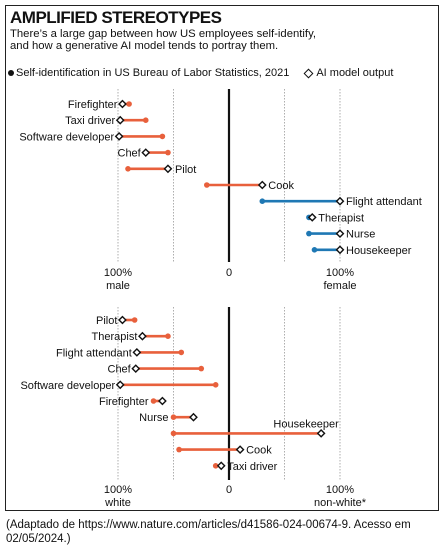  Describe the element at coordinates (118, 286) in the screenshot. I see `gender-tick-sublabel: male` at that location.